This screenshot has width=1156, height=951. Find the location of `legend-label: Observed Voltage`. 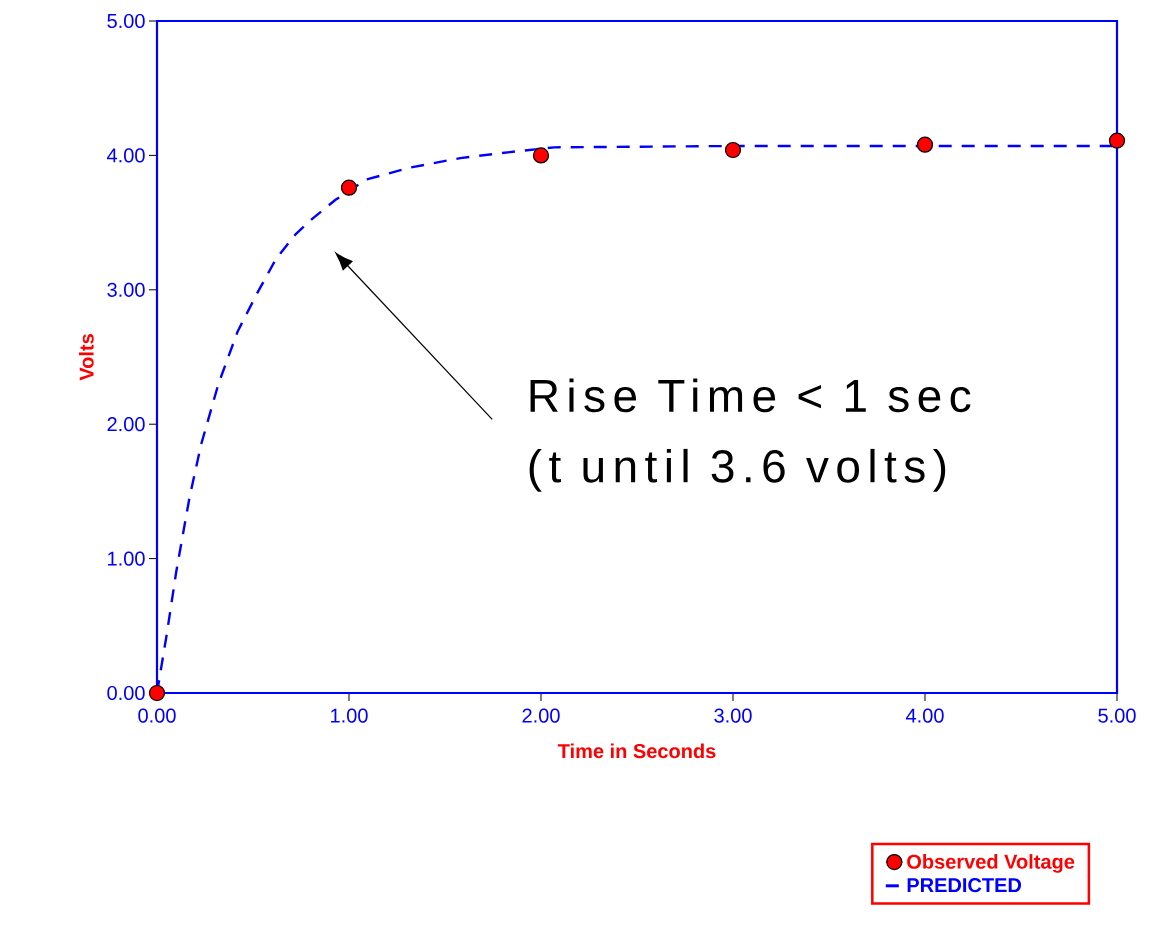

legend-label: Observed Voltage is located at coordinates (991, 863).